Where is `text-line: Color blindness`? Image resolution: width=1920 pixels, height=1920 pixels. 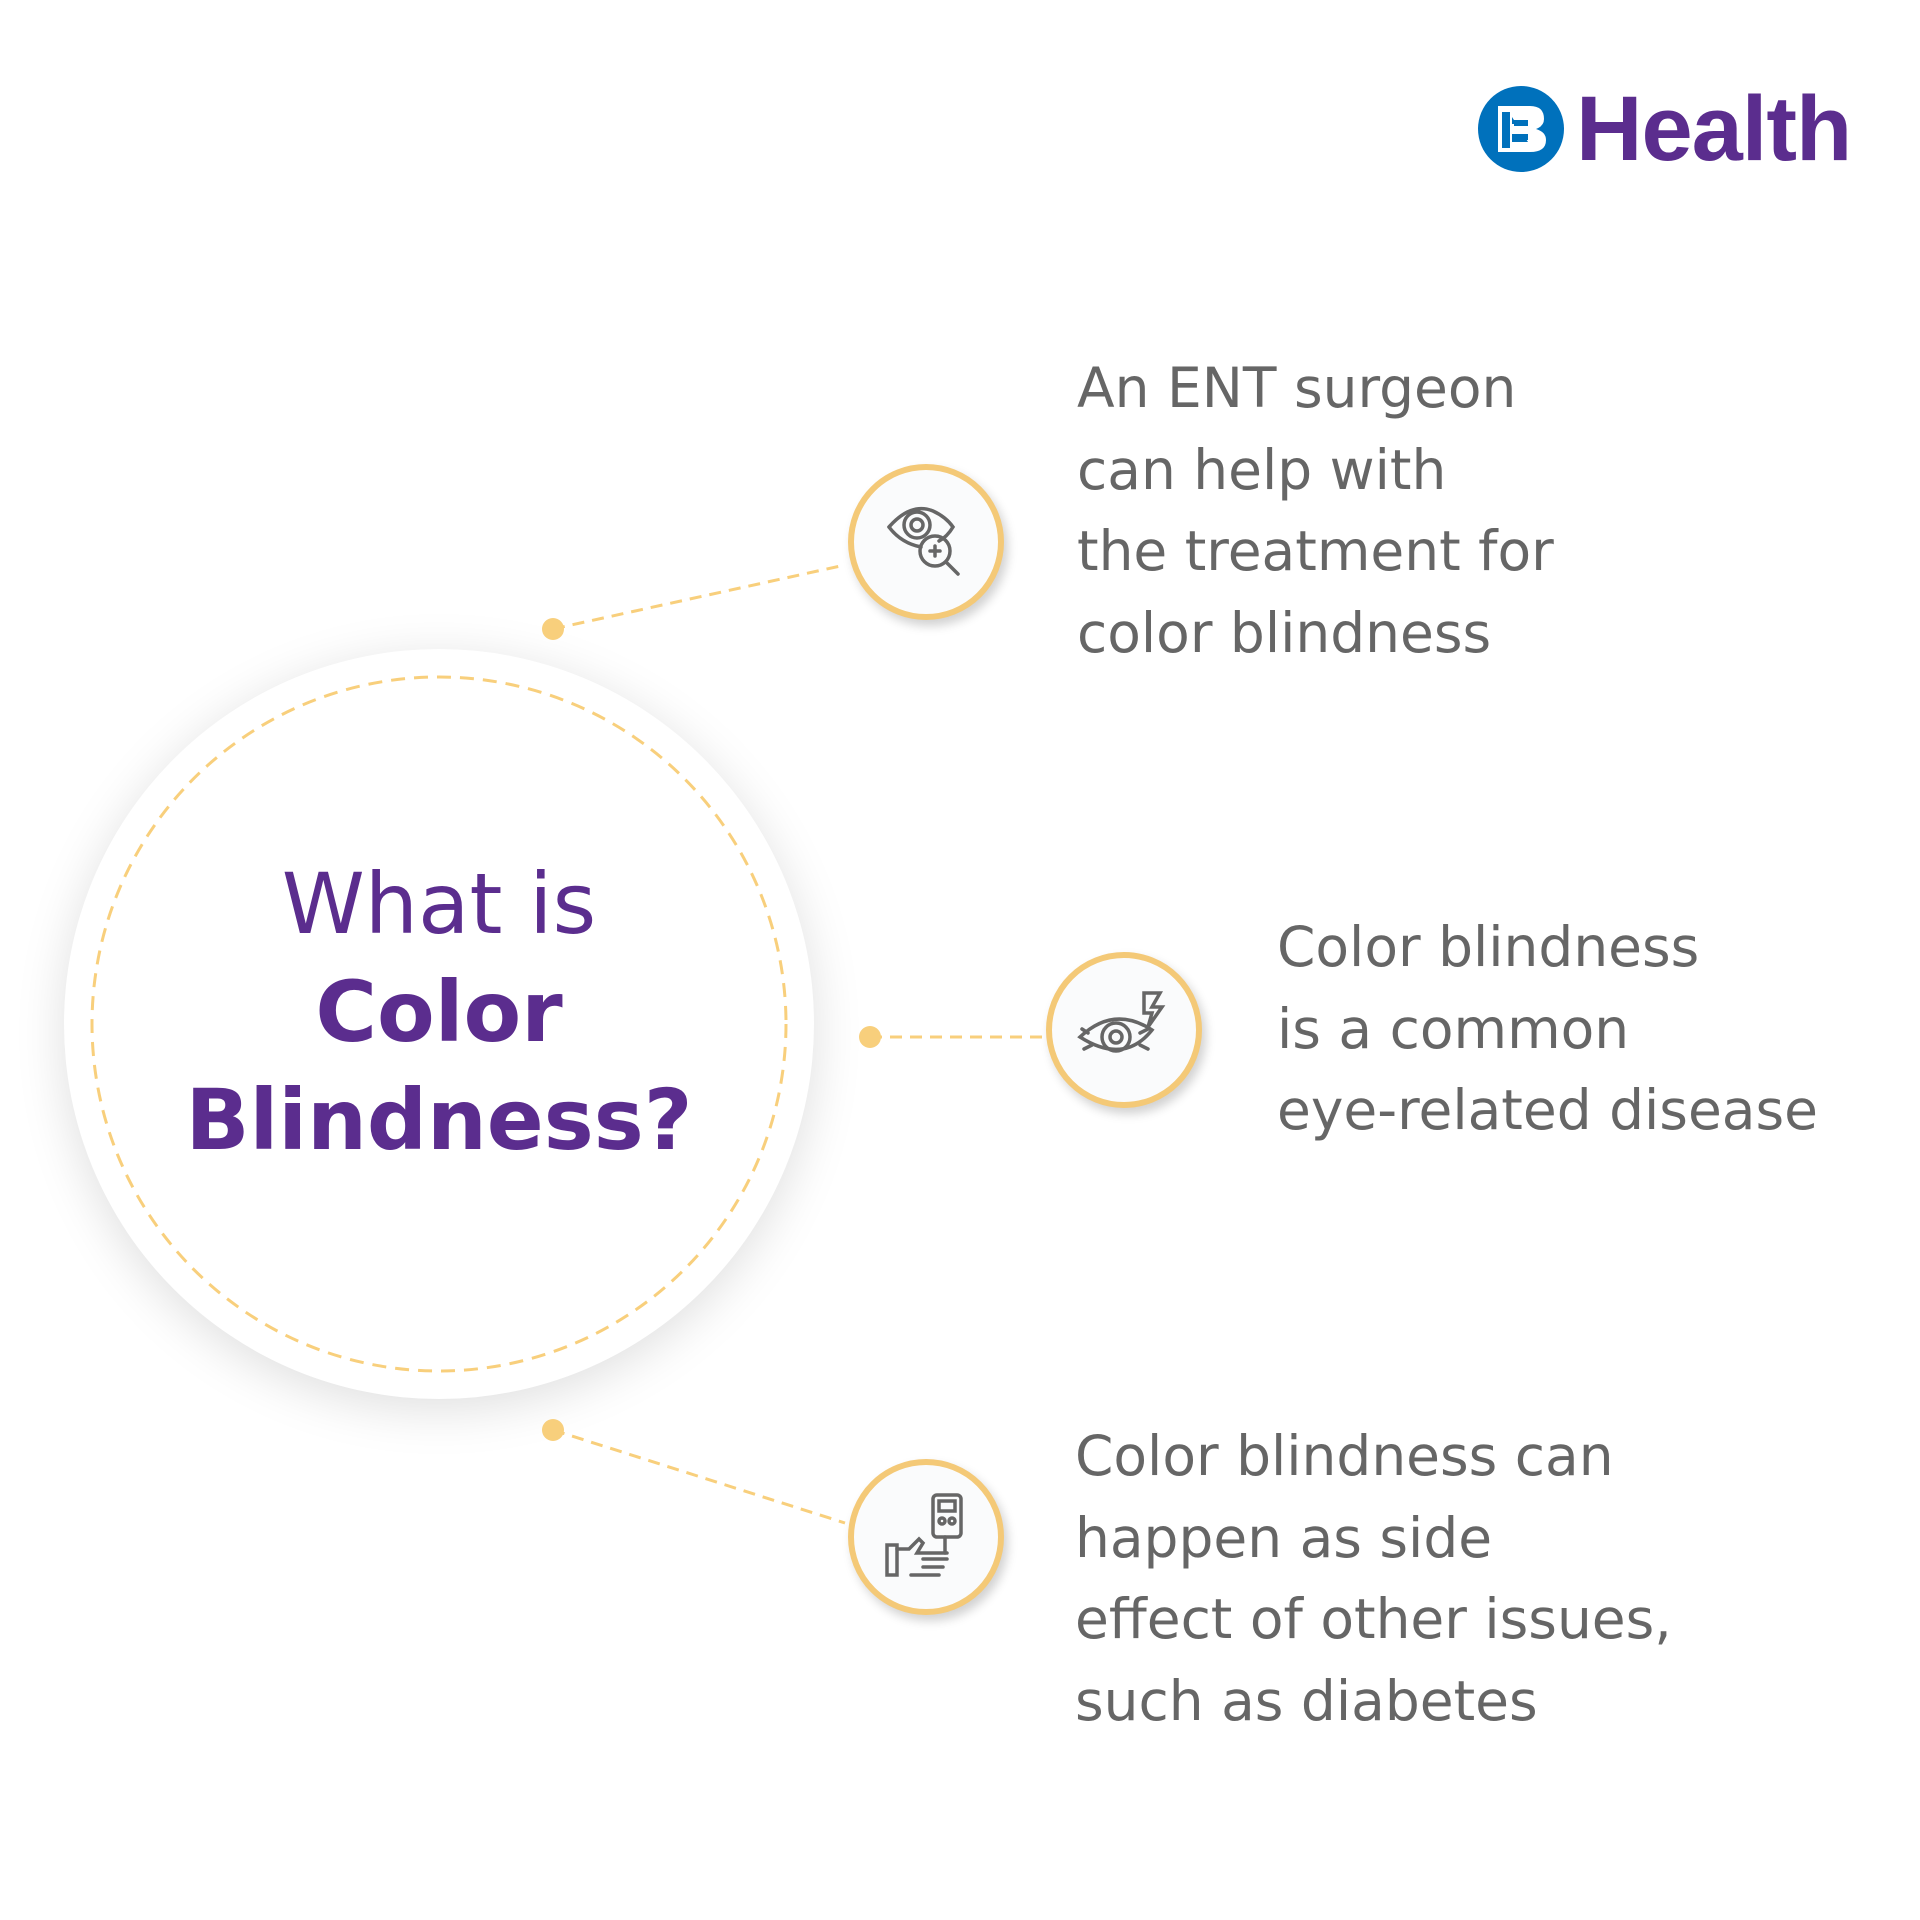 text-line: Color blindness is located at coordinates (1488, 947).